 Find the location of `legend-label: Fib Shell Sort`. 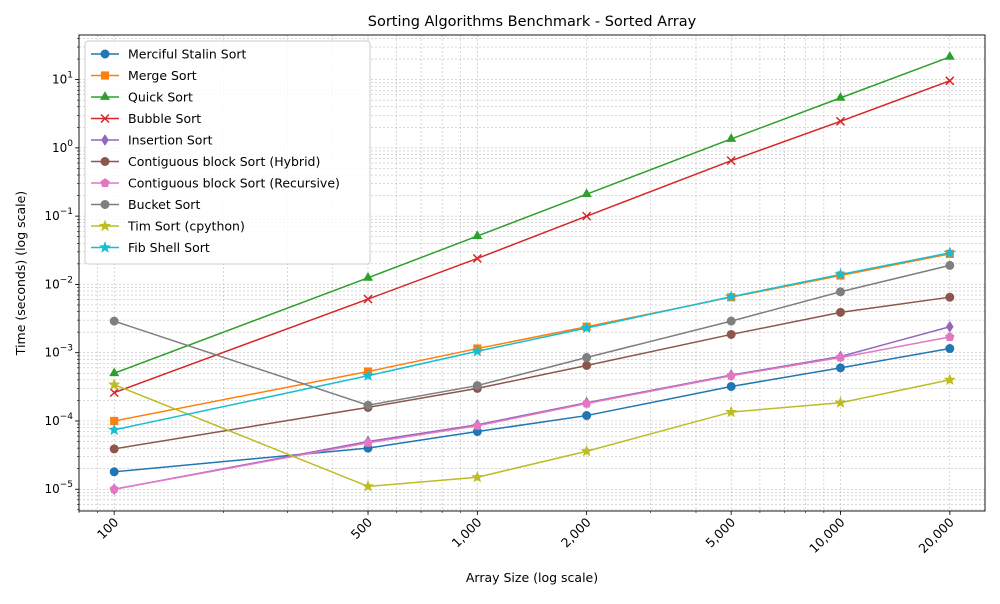

legend-label: Fib Shell Sort is located at coordinates (169, 247).